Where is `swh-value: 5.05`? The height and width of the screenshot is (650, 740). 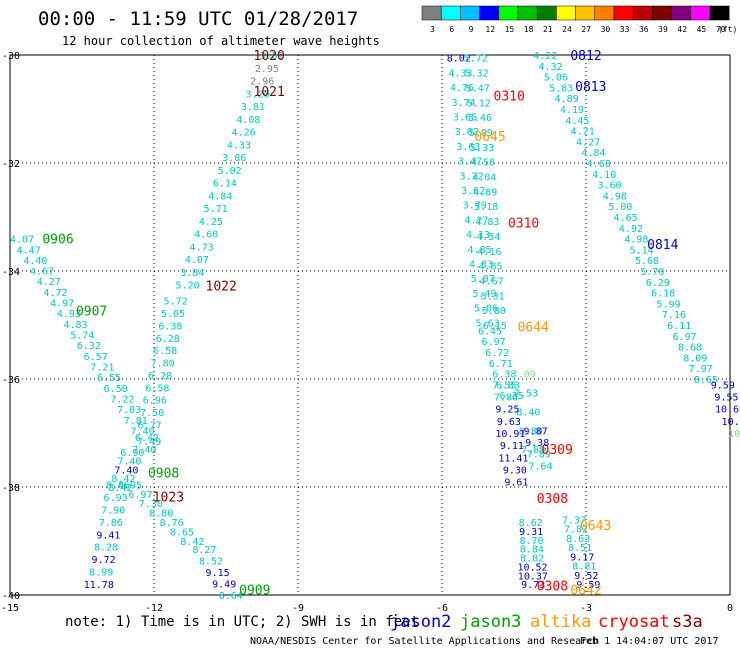
swh-value: 5.05 is located at coordinates (173, 314).